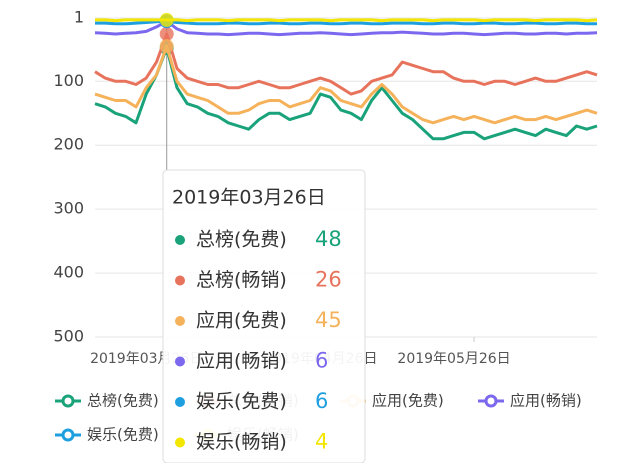 Image resolution: width=638 pixels, height=463 pixels. I want to click on x-tick-label: 2019年05月26日, so click(453, 359).